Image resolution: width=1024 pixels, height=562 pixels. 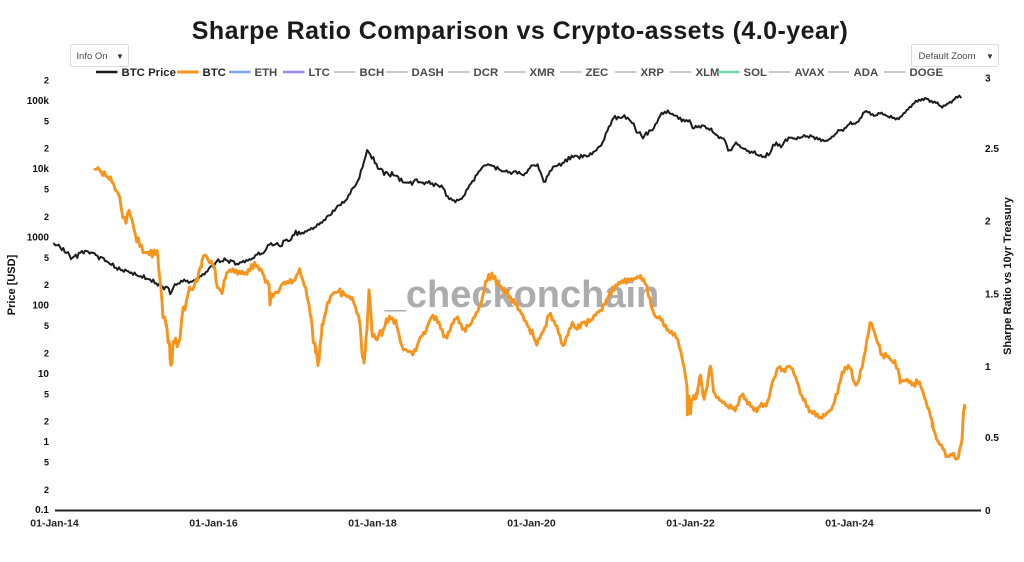 I want to click on svg-text: SOL, so click(x=755, y=73).